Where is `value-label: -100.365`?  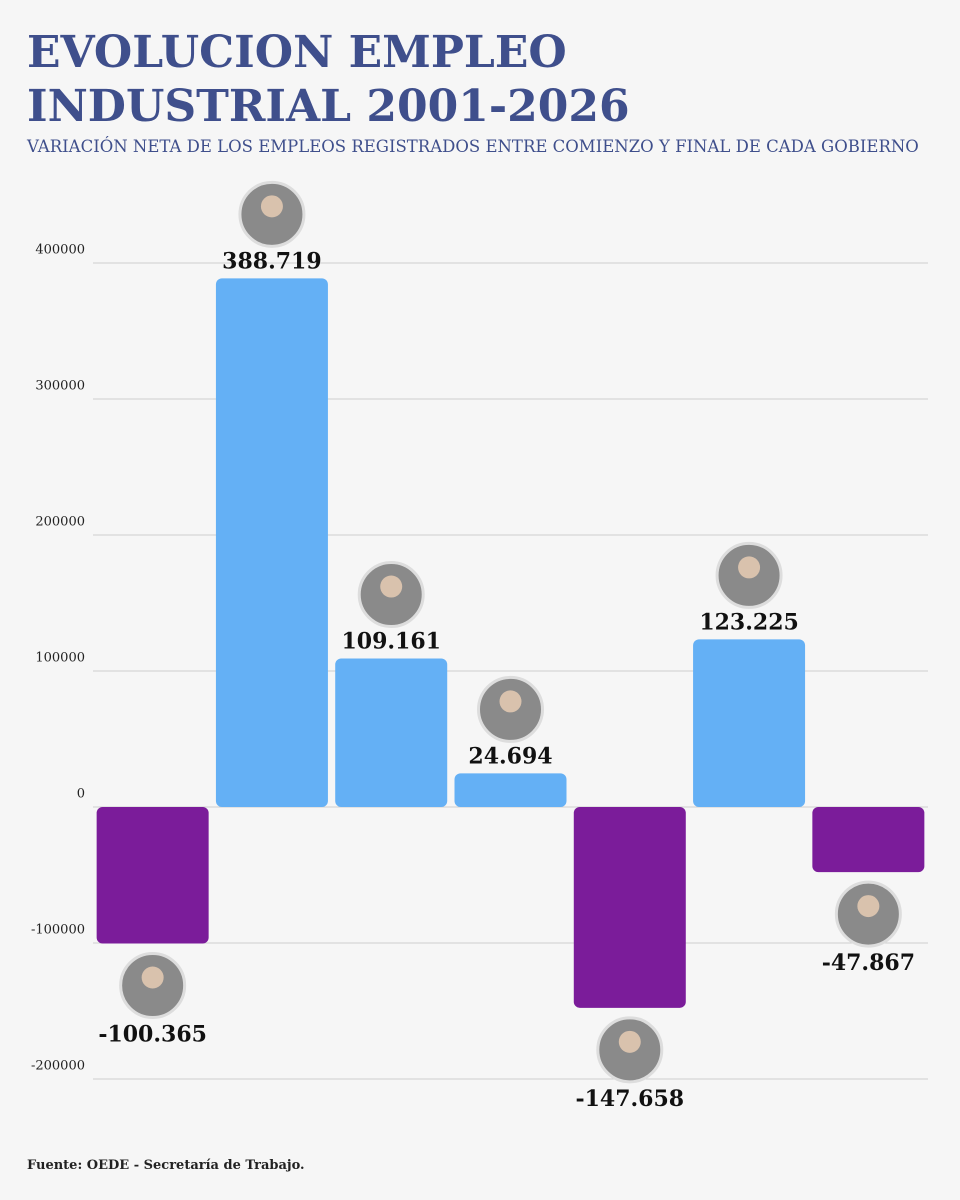 value-label: -100.365 is located at coordinates (152, 1034).